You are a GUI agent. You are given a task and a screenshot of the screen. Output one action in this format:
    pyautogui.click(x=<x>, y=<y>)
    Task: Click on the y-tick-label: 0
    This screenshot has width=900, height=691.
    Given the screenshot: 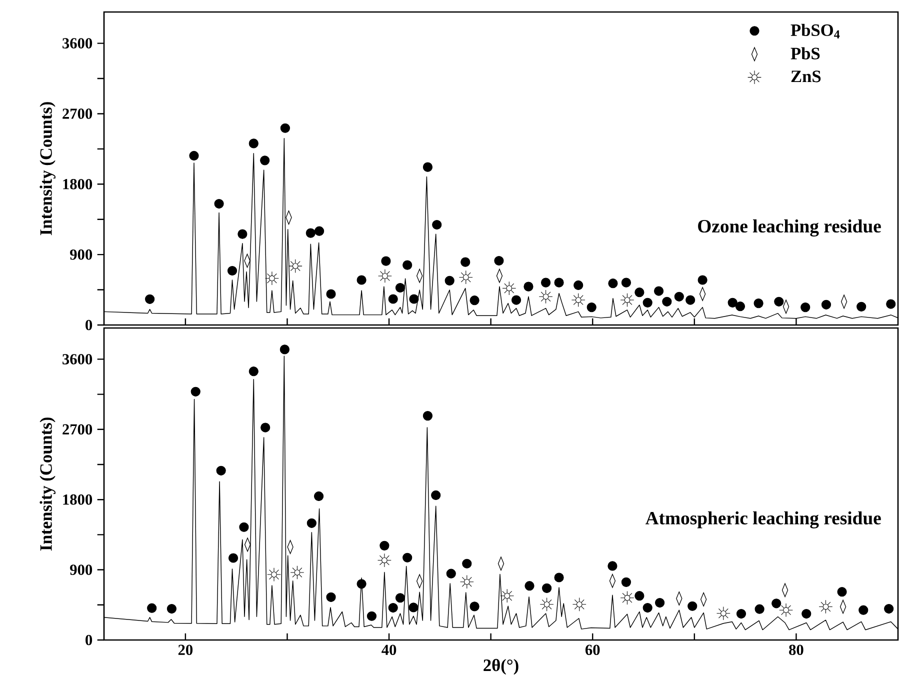 What is the action you would take?
    pyautogui.click(x=89, y=325)
    